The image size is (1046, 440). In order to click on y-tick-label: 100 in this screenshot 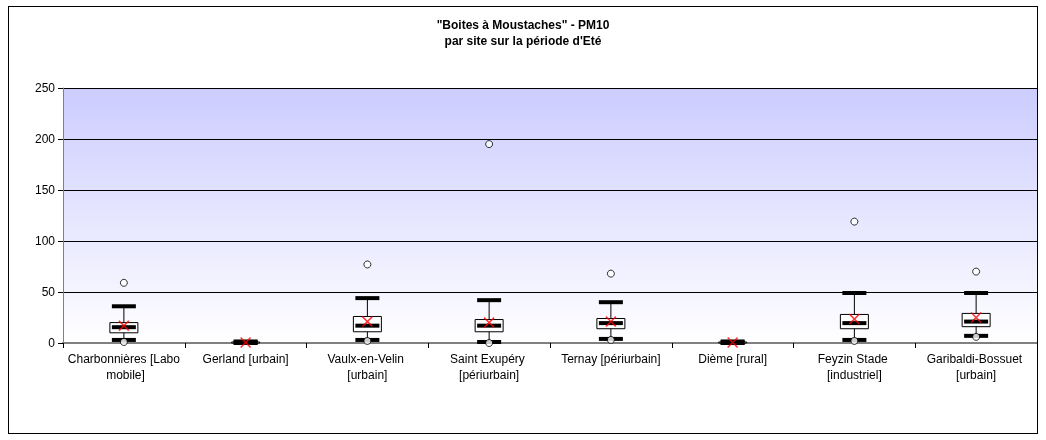, I will do `click(45, 241)`.